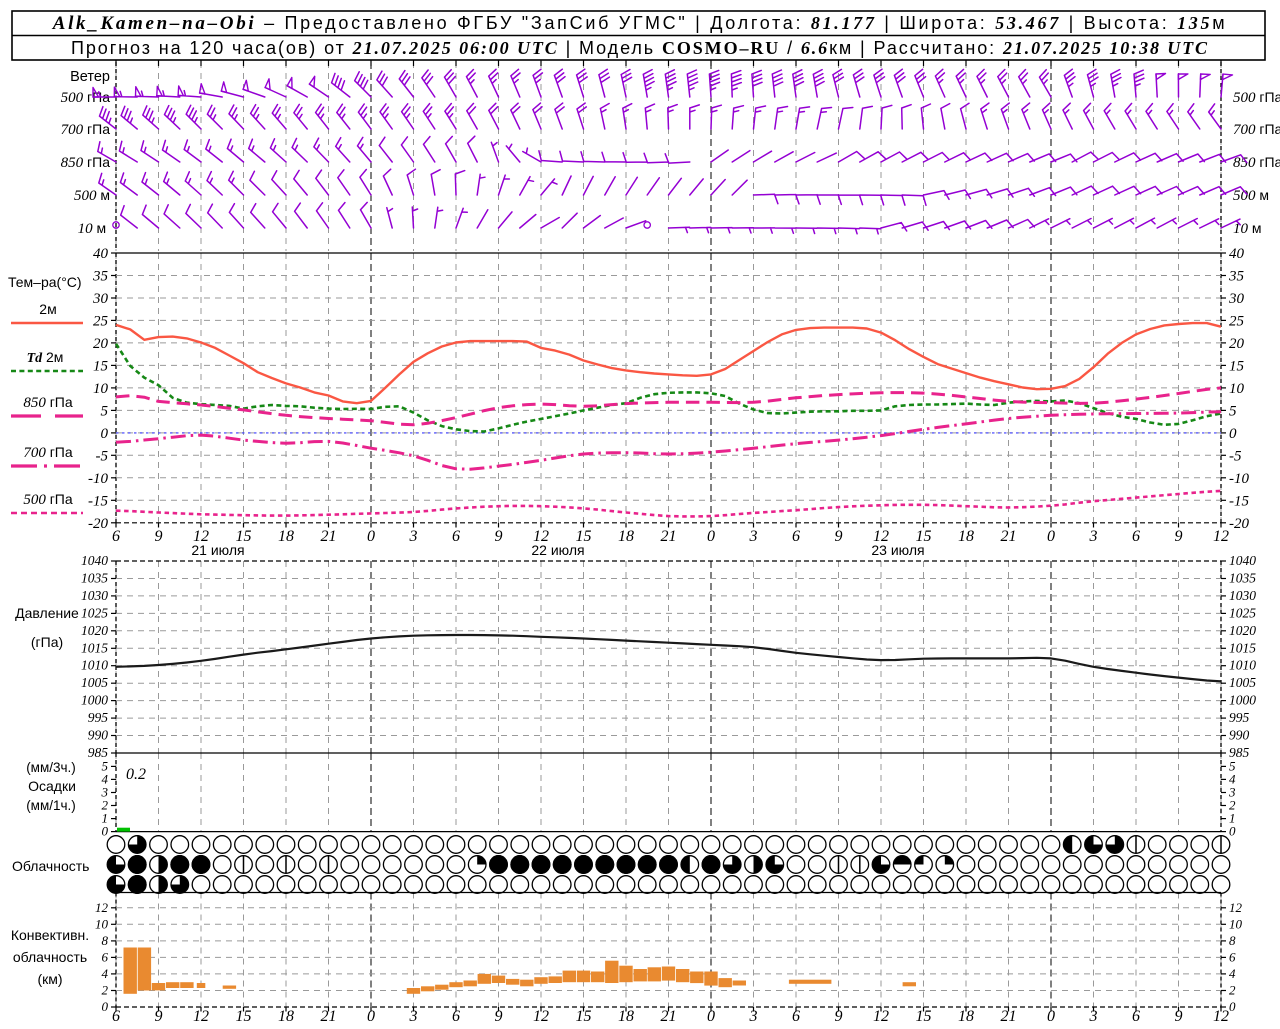  Describe the element at coordinates (98, 752) in the screenshot. I see `svg-text: 985` at that location.